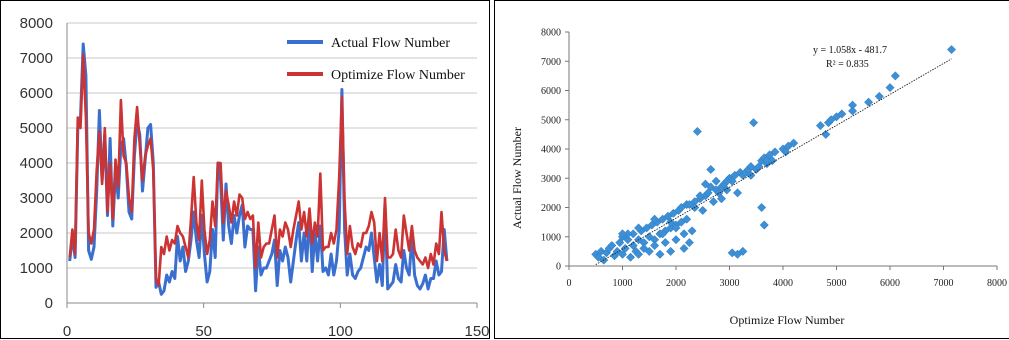  Describe the element at coordinates (850, 50) in the screenshot. I see `trendline-equation: y = 1.058x - 481.7` at that location.